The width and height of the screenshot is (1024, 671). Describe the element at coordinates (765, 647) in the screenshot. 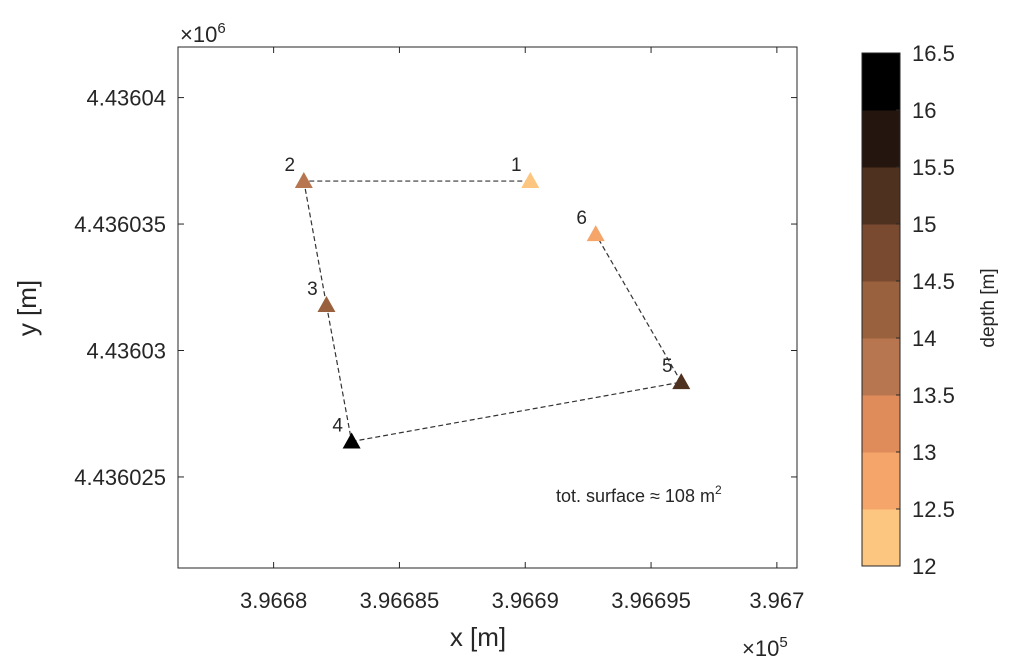

I see `x-exponent-label: ×10⁵` at that location.